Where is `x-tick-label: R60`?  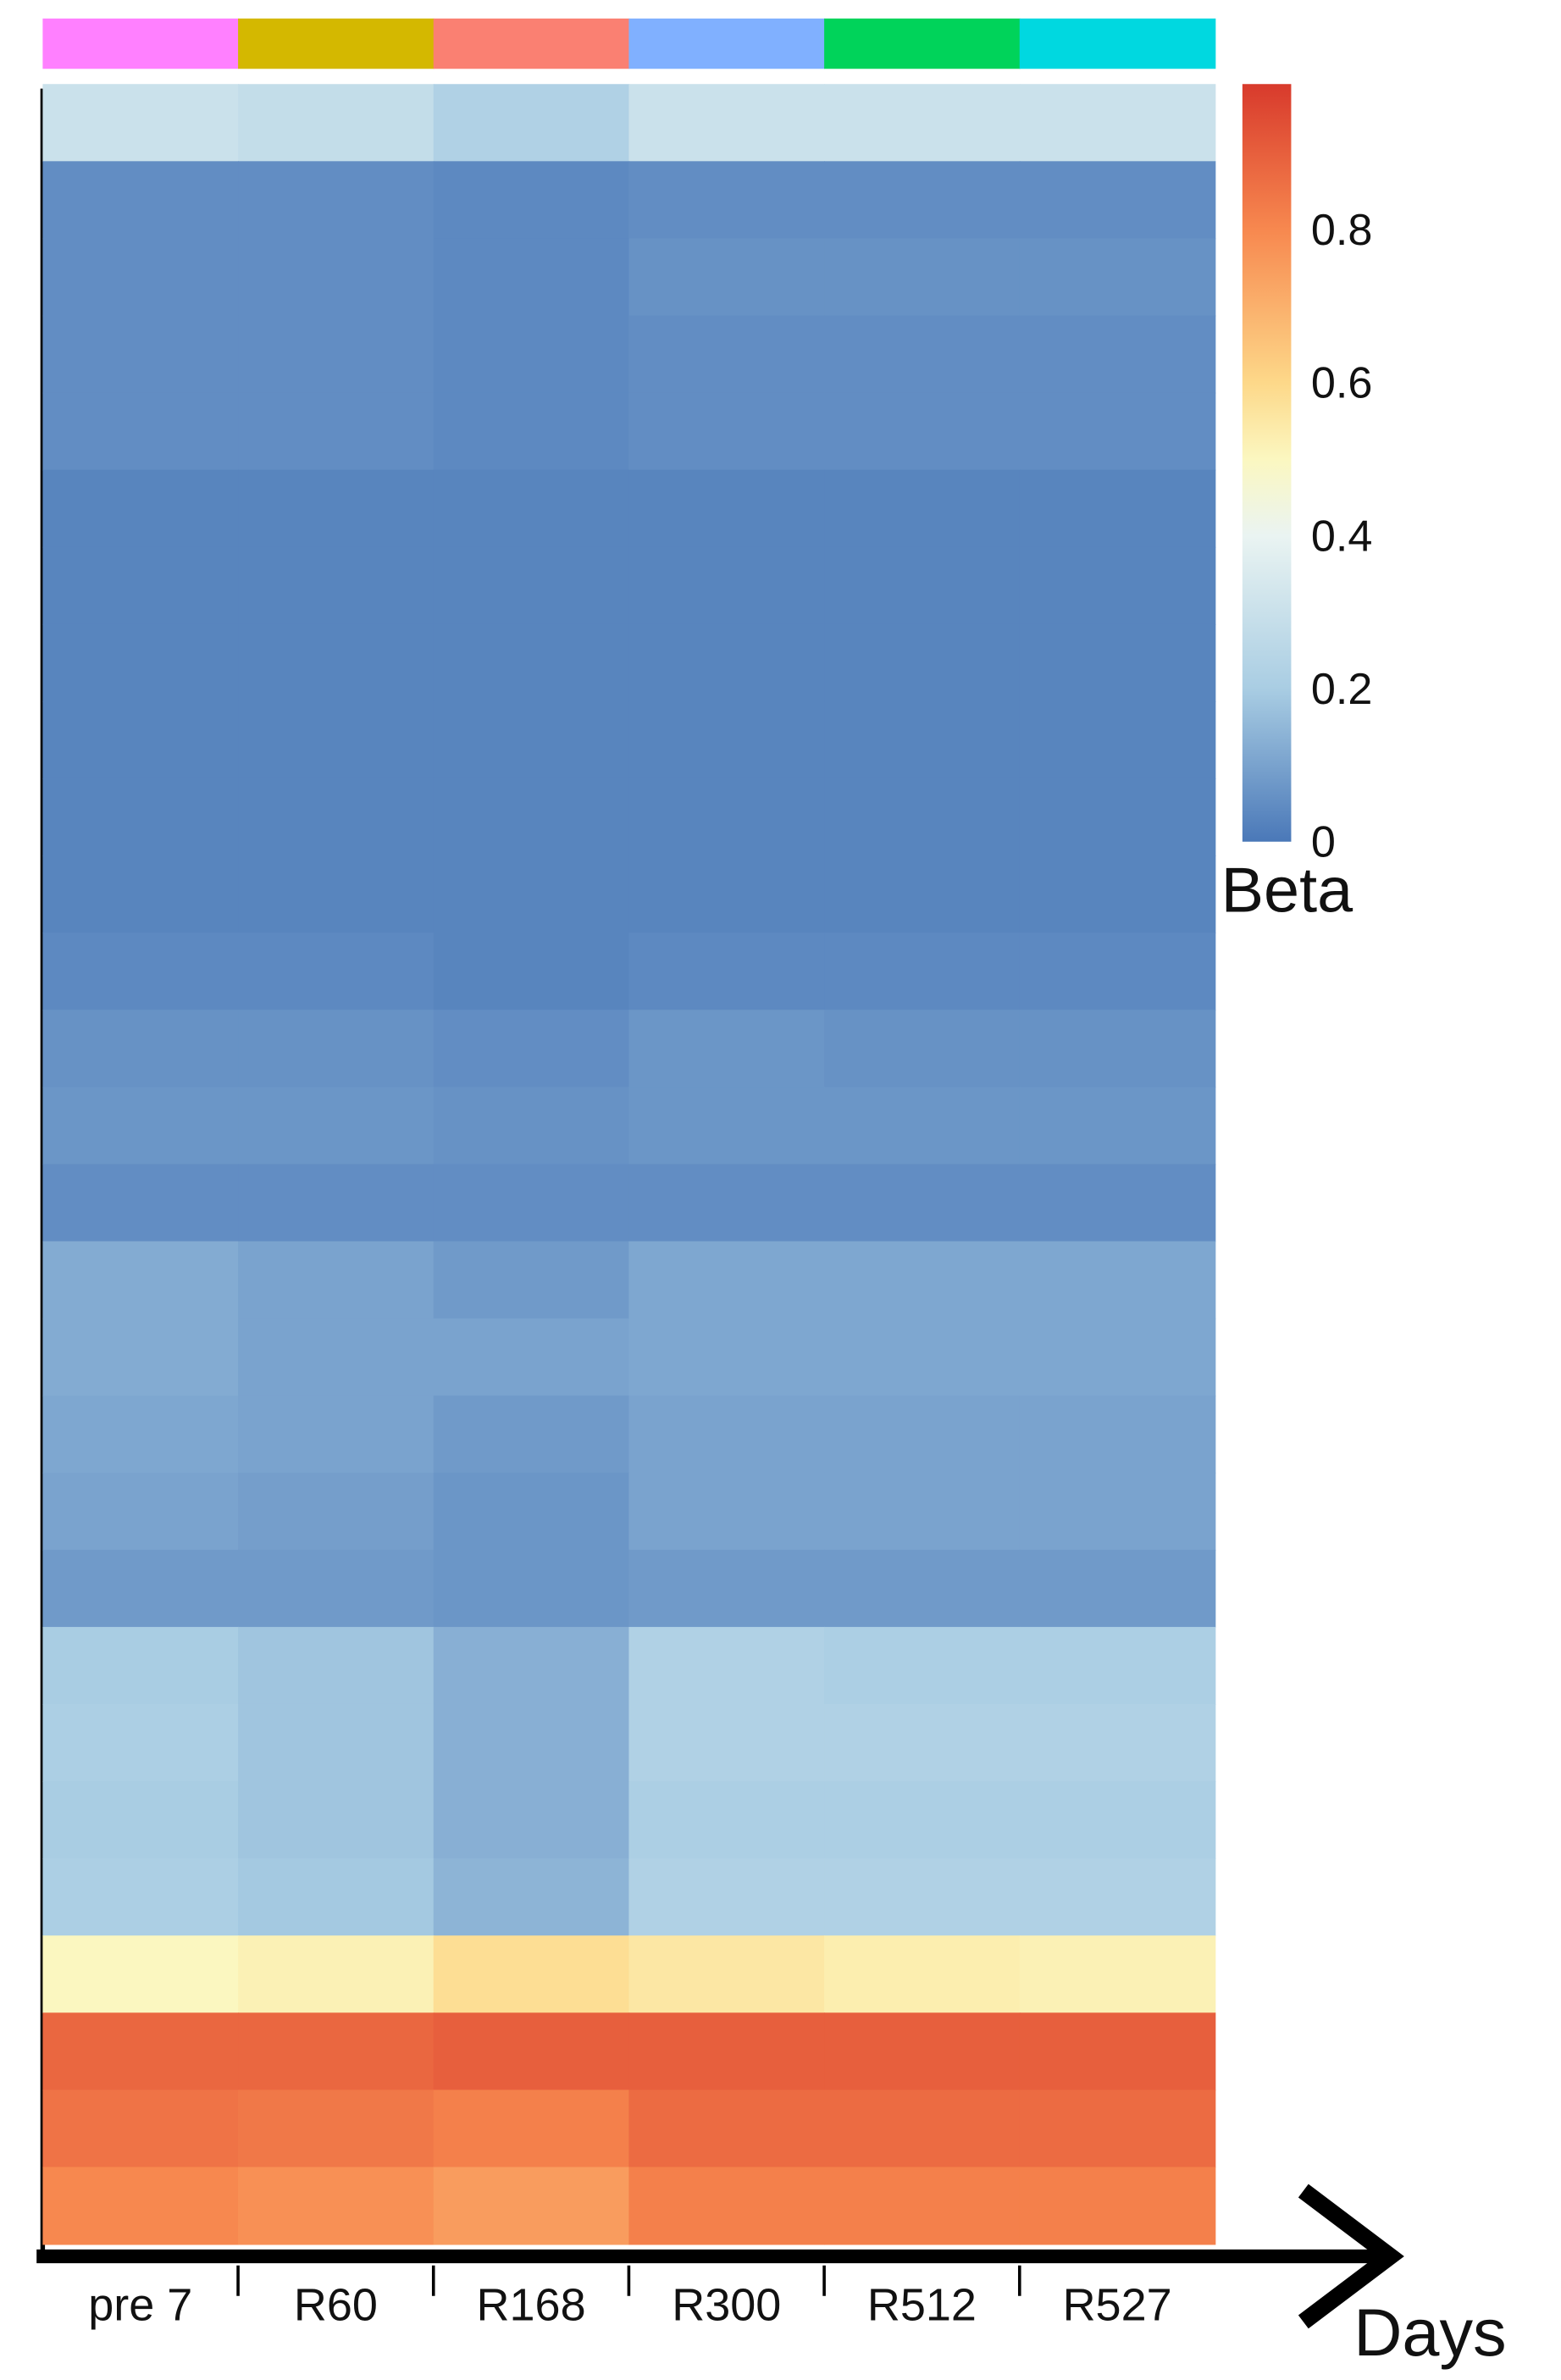
x-tick-label: R60 is located at coordinates (336, 2305).